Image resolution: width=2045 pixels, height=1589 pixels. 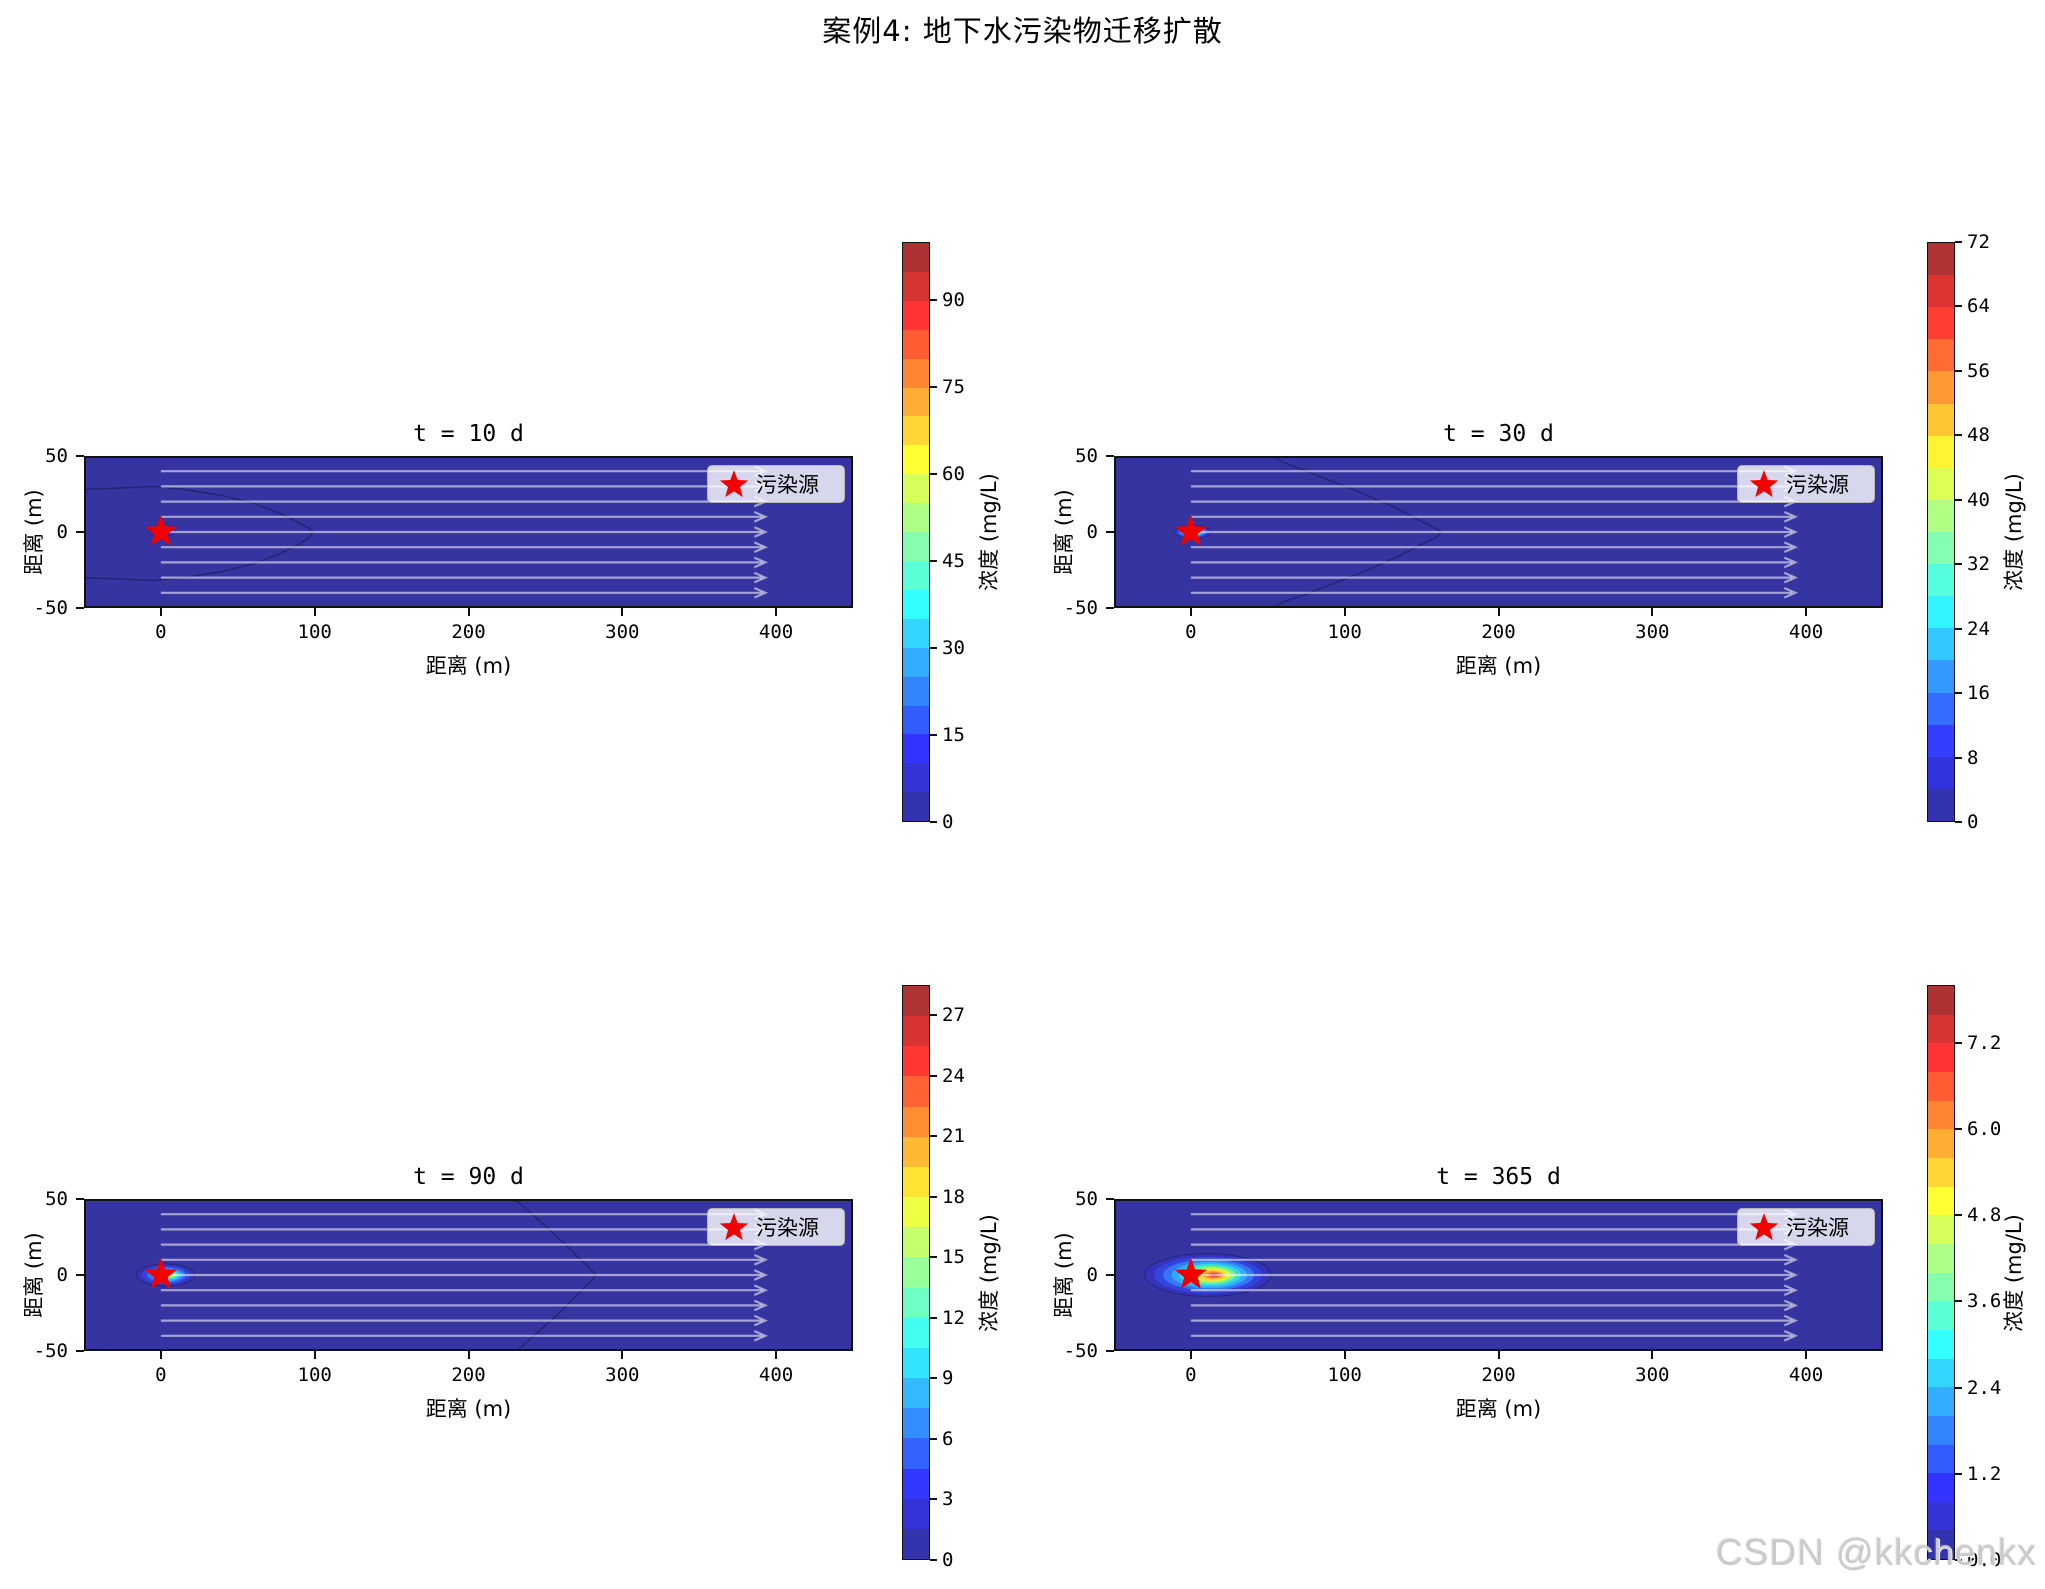 I want to click on colorbar-tick-label: 18, so click(x=953, y=1196).